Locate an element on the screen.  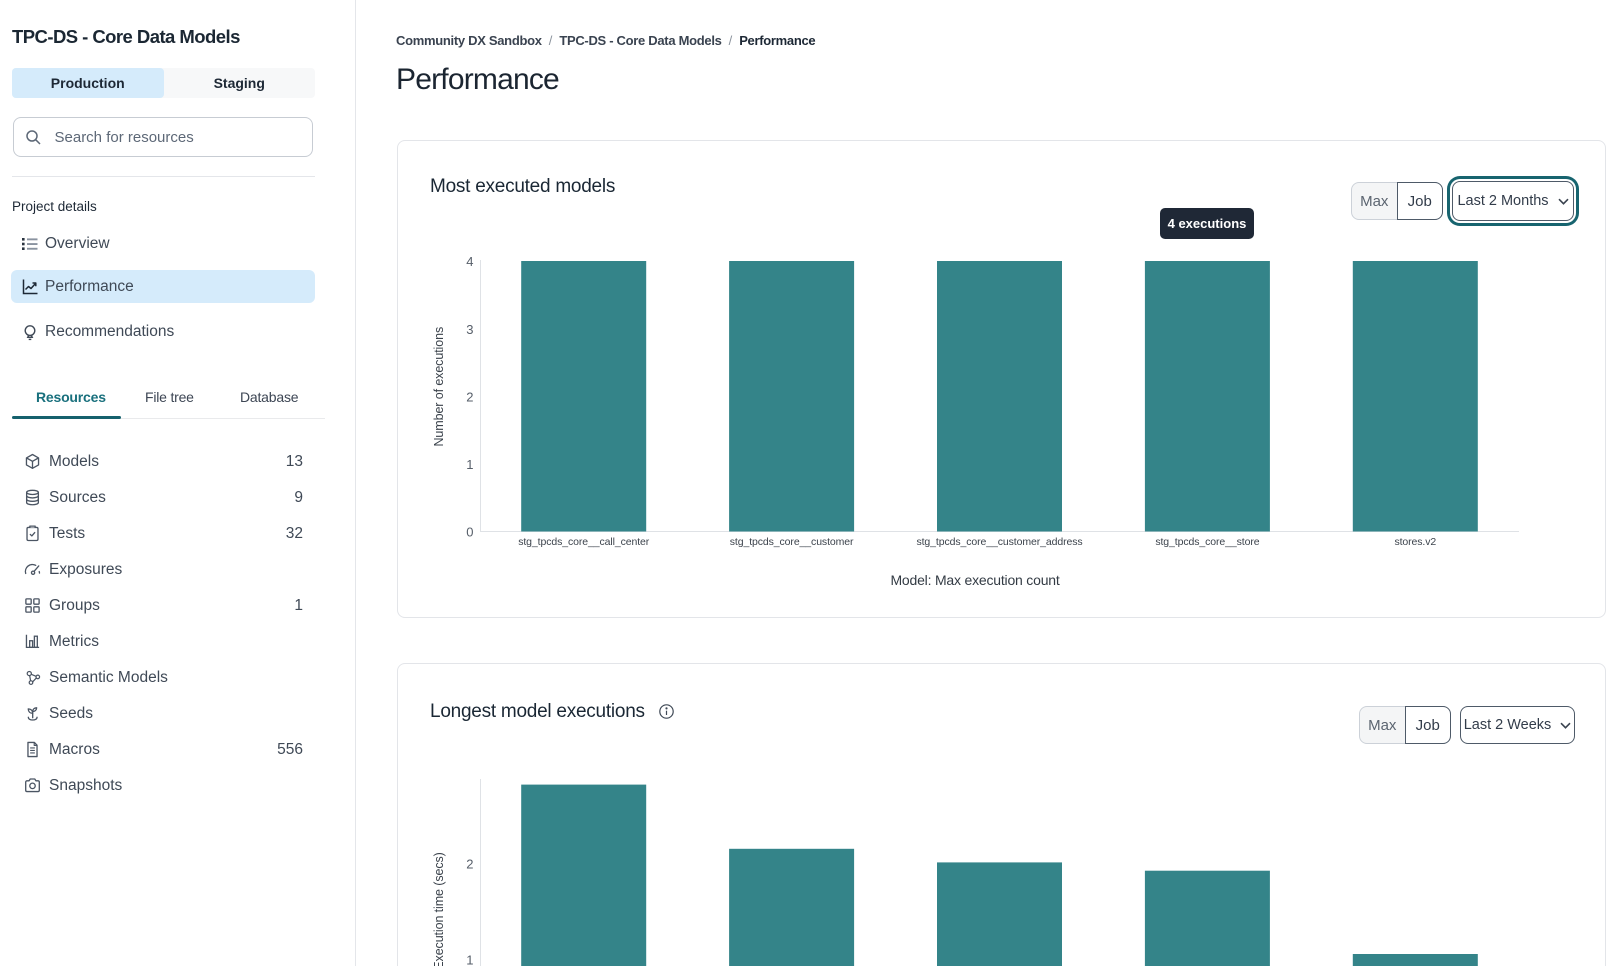
svg-text: stores.v2 is located at coordinates (1415, 542).